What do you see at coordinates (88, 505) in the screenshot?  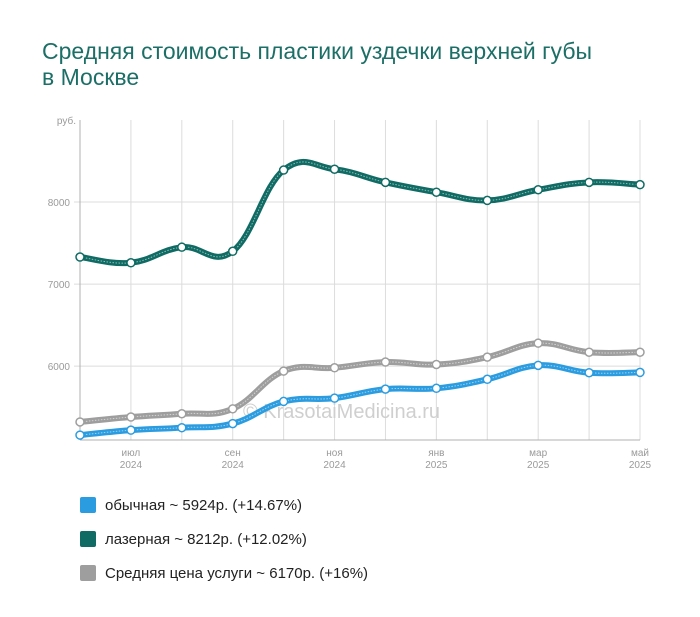 I see `legend-swatch-regular` at bounding box center [88, 505].